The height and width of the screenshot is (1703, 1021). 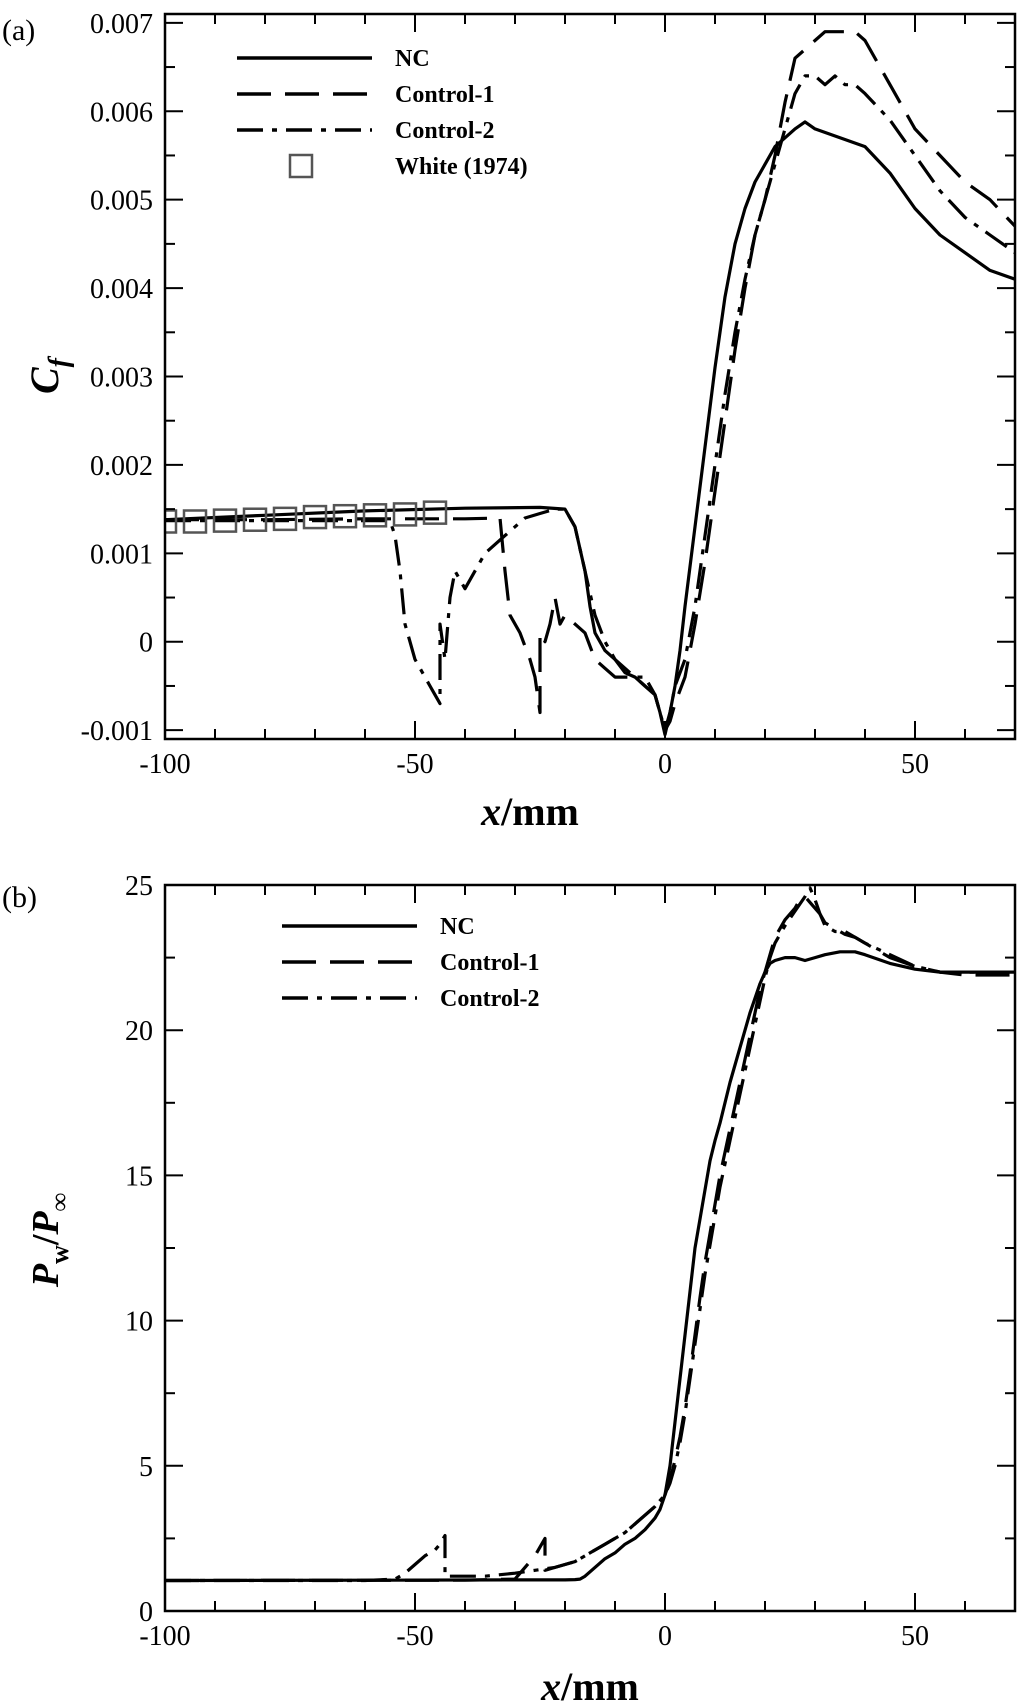 What do you see at coordinates (411, 963) in the screenshot?
I see `panel-b-legend: NC Control-1 Control-2` at bounding box center [411, 963].